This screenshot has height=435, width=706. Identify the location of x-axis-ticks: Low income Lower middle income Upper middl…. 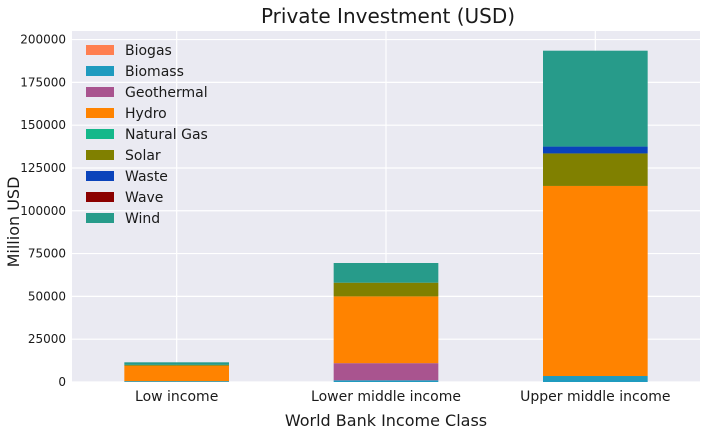
(403, 397).